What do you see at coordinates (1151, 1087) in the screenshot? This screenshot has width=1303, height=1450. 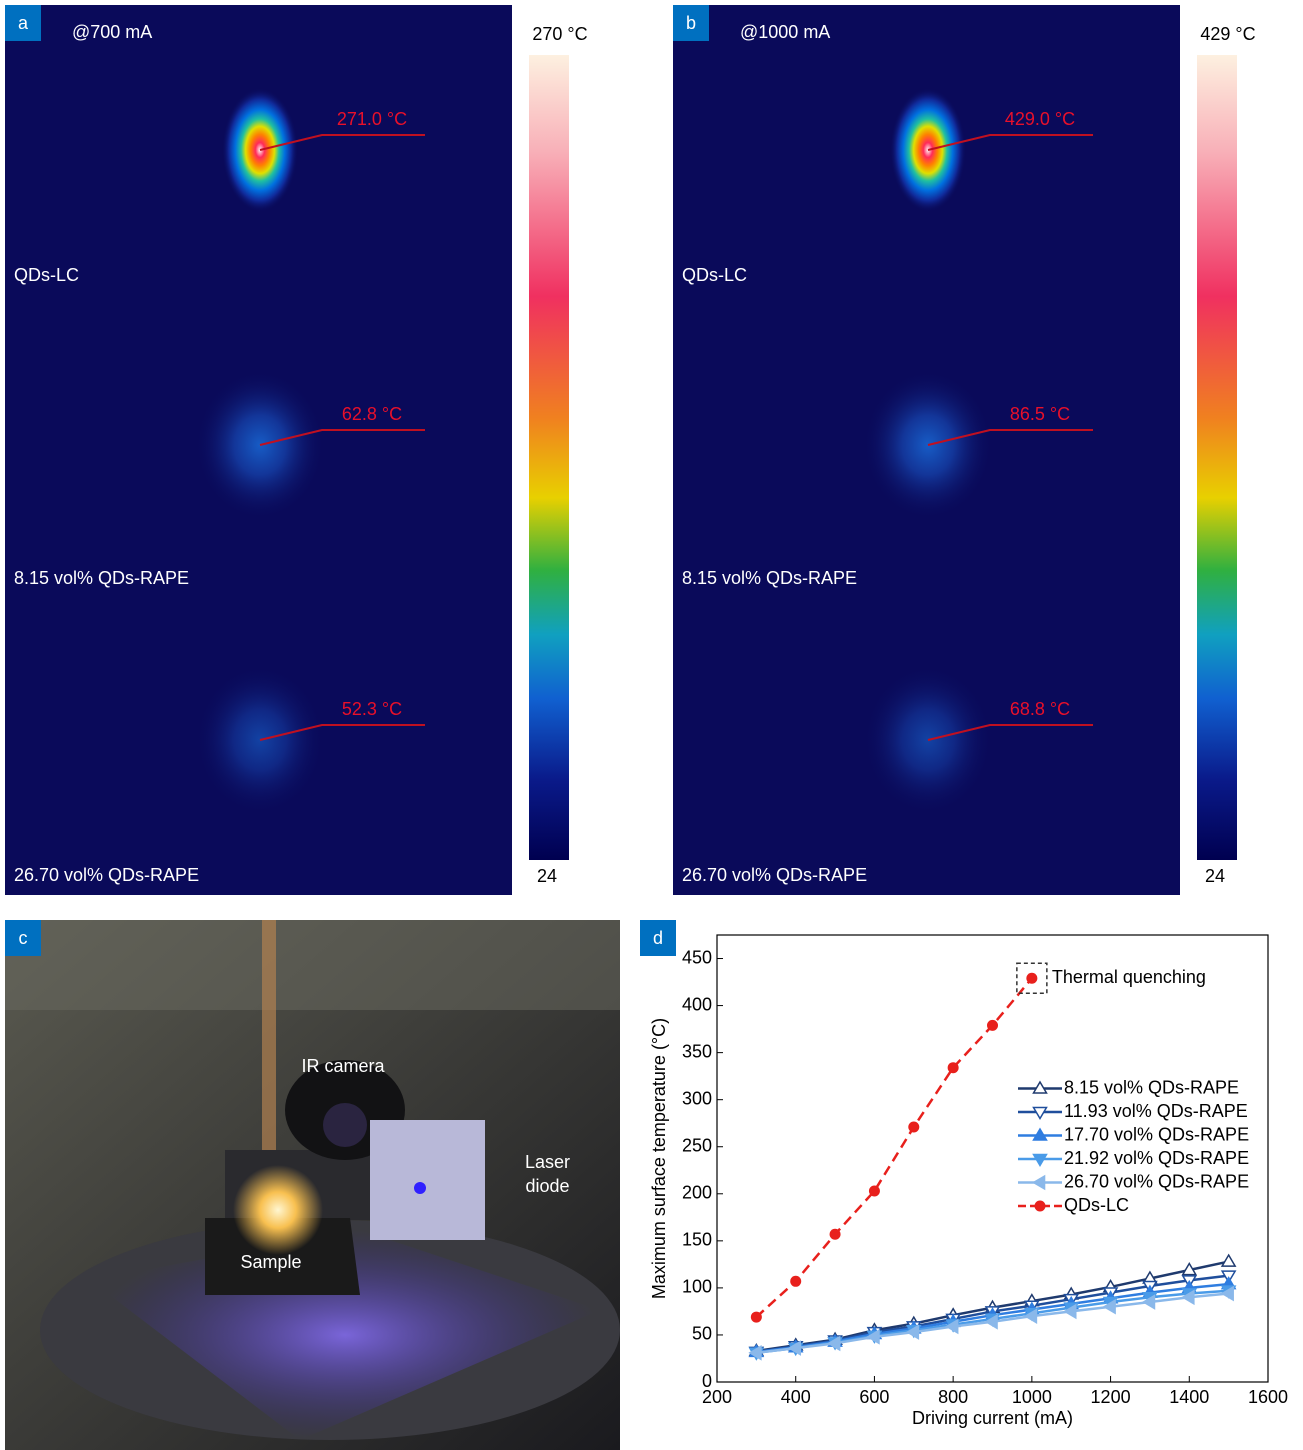 I see `legend-label: 8.15 vol% QDs-RAPE` at bounding box center [1151, 1087].